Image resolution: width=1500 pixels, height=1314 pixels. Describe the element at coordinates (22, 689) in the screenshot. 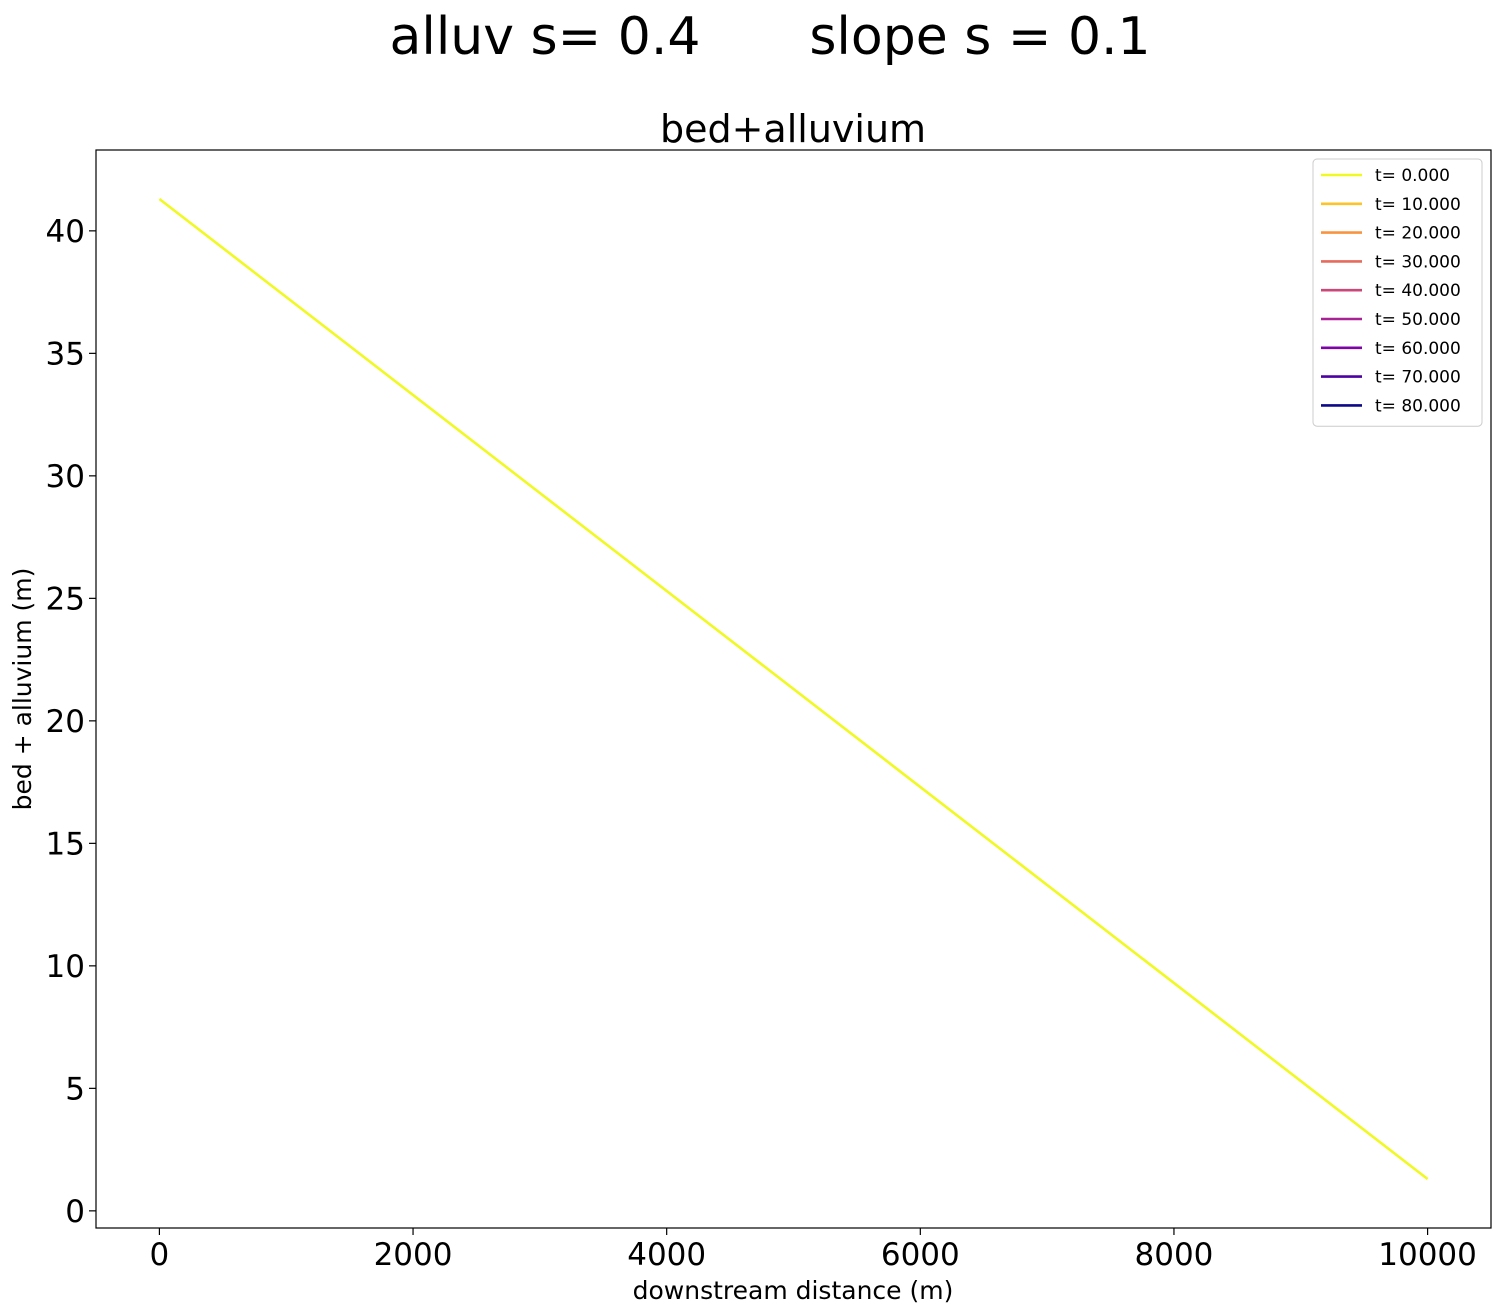

I see `y-axis-label: bed + alluvium (m)` at that location.